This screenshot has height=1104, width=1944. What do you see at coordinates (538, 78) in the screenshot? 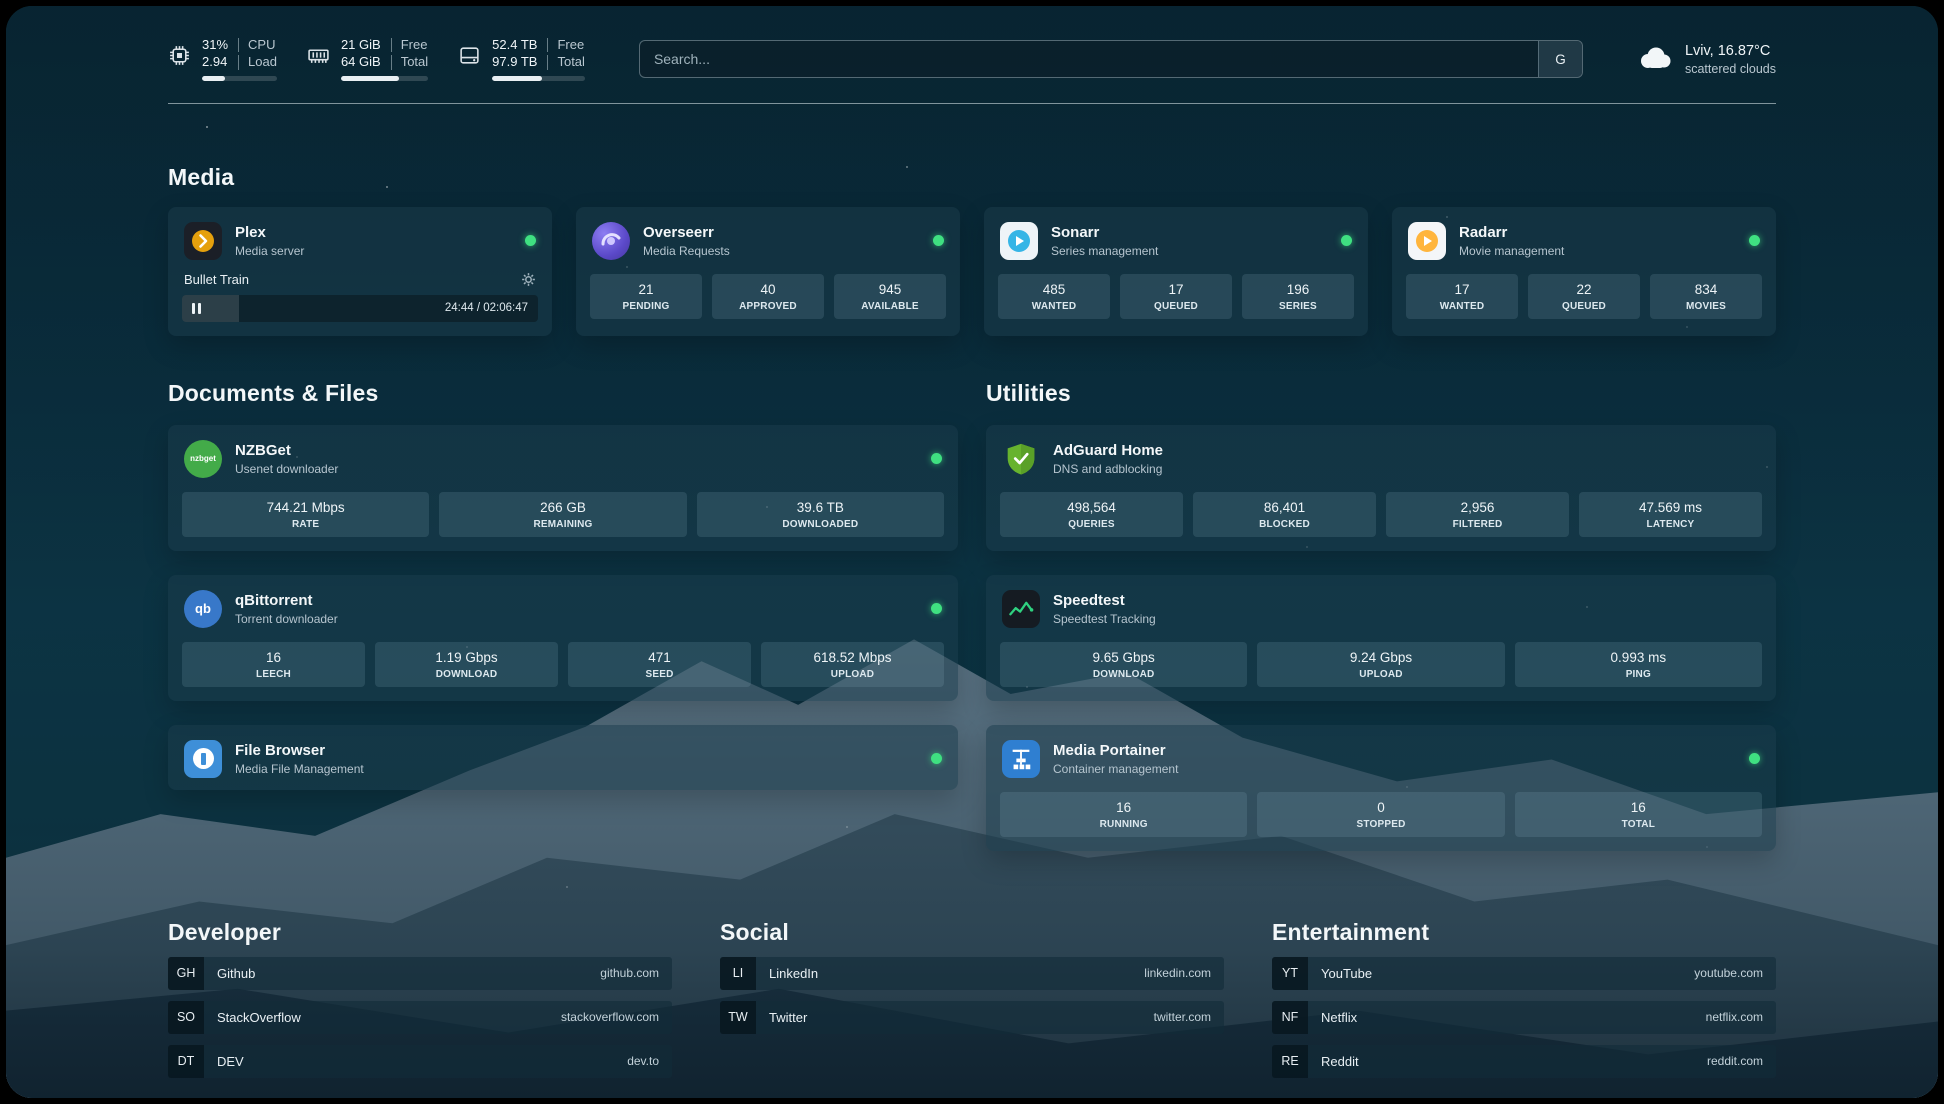
I see `disk-progress-bar` at bounding box center [538, 78].